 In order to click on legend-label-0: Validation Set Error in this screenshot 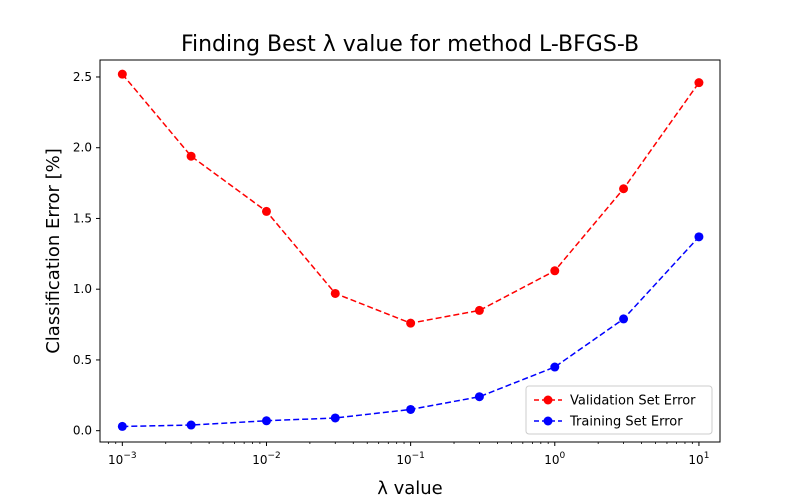, I will do `click(633, 401)`.